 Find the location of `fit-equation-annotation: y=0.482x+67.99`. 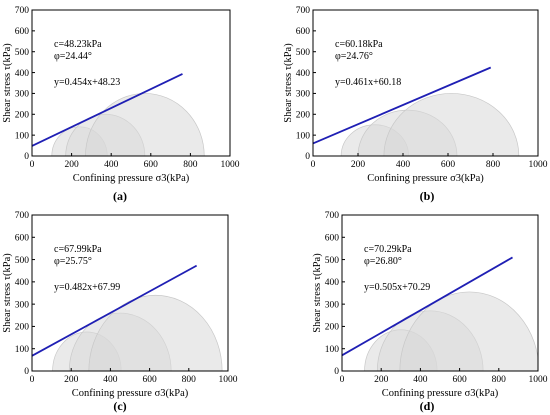

fit-equation-annotation: y=0.482x+67.99 is located at coordinates (87, 287).